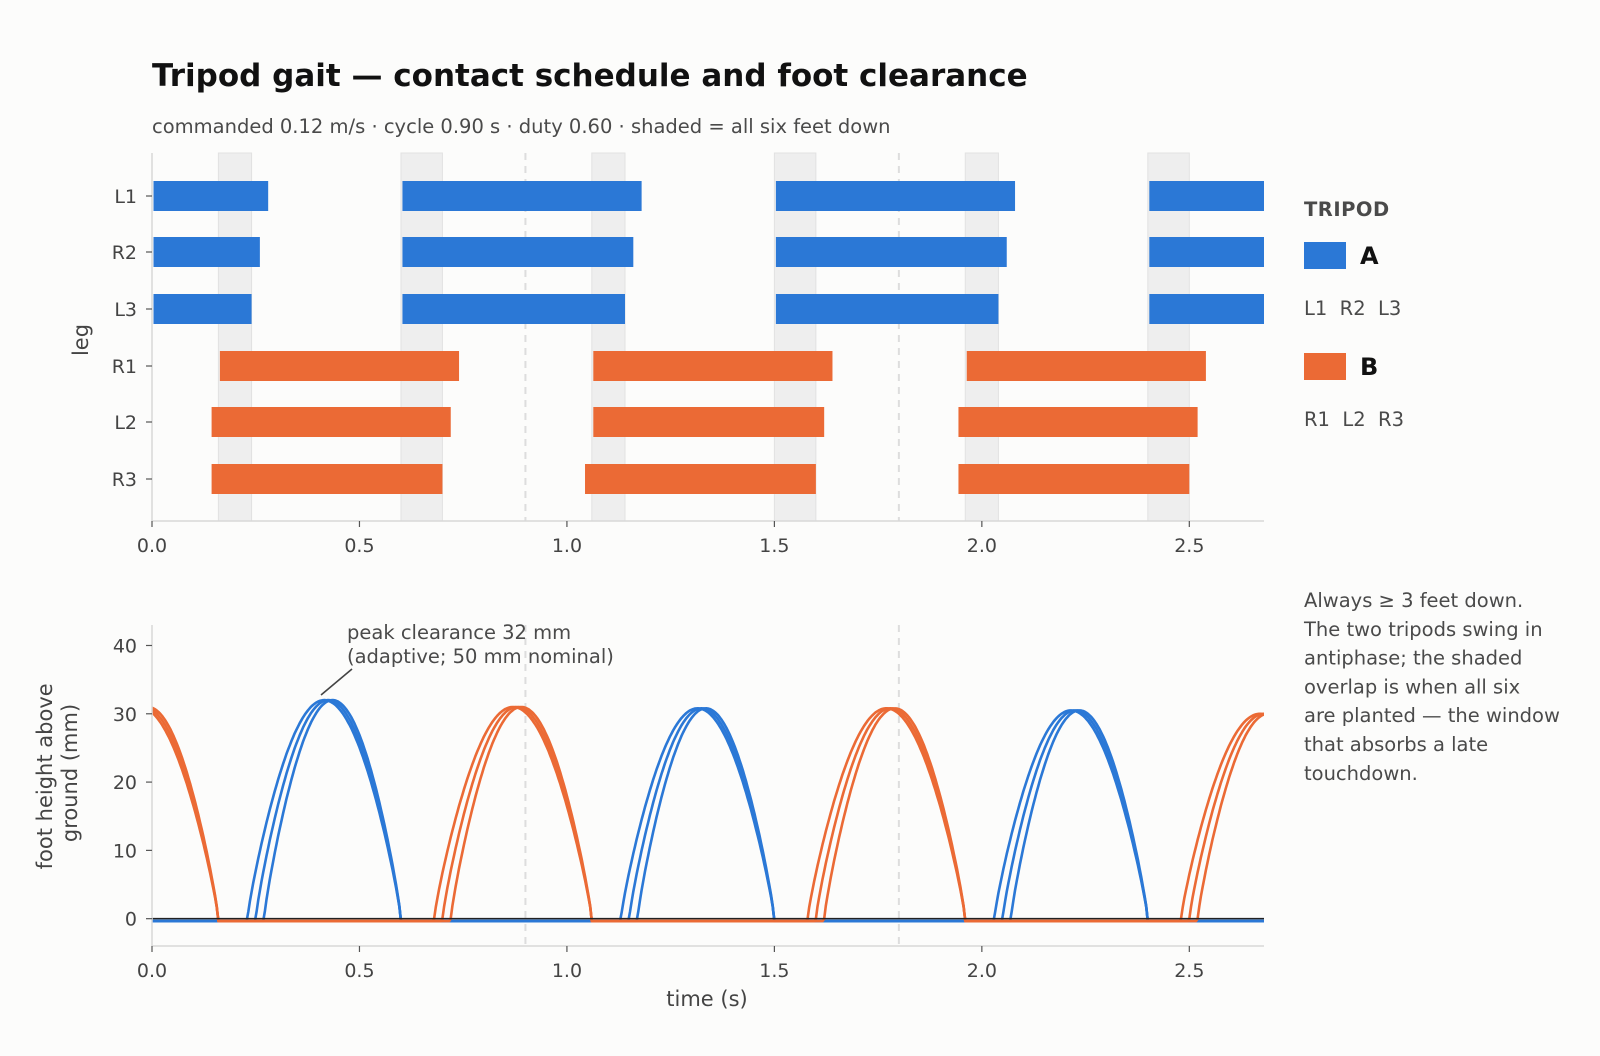  I want to click on y-tick-label: L1, so click(125, 197).